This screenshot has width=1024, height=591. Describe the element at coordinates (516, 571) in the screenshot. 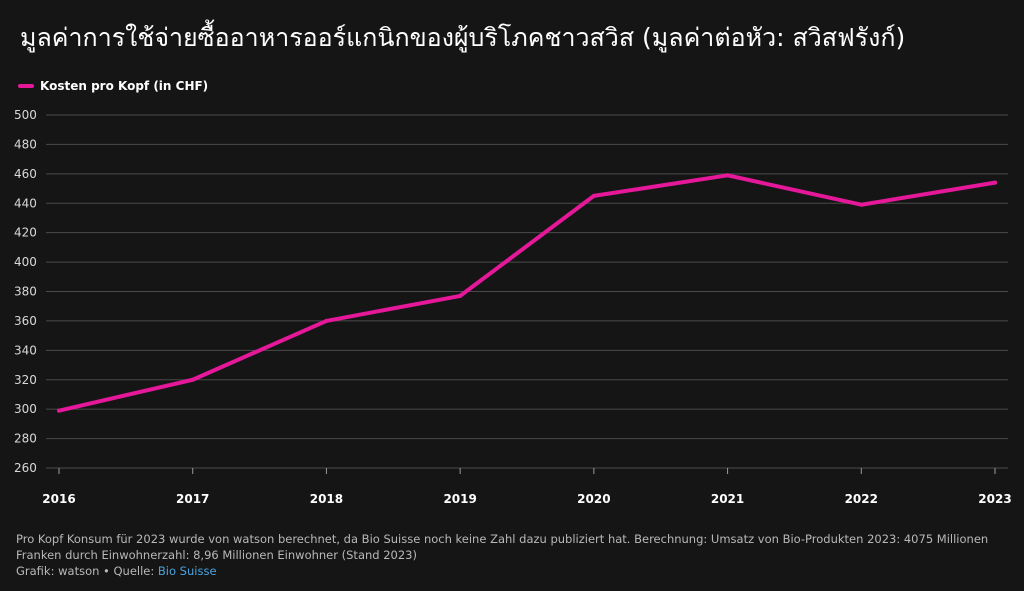

I see `footer-credit: Grafik: watson • Quelle: Bio Suisse` at that location.